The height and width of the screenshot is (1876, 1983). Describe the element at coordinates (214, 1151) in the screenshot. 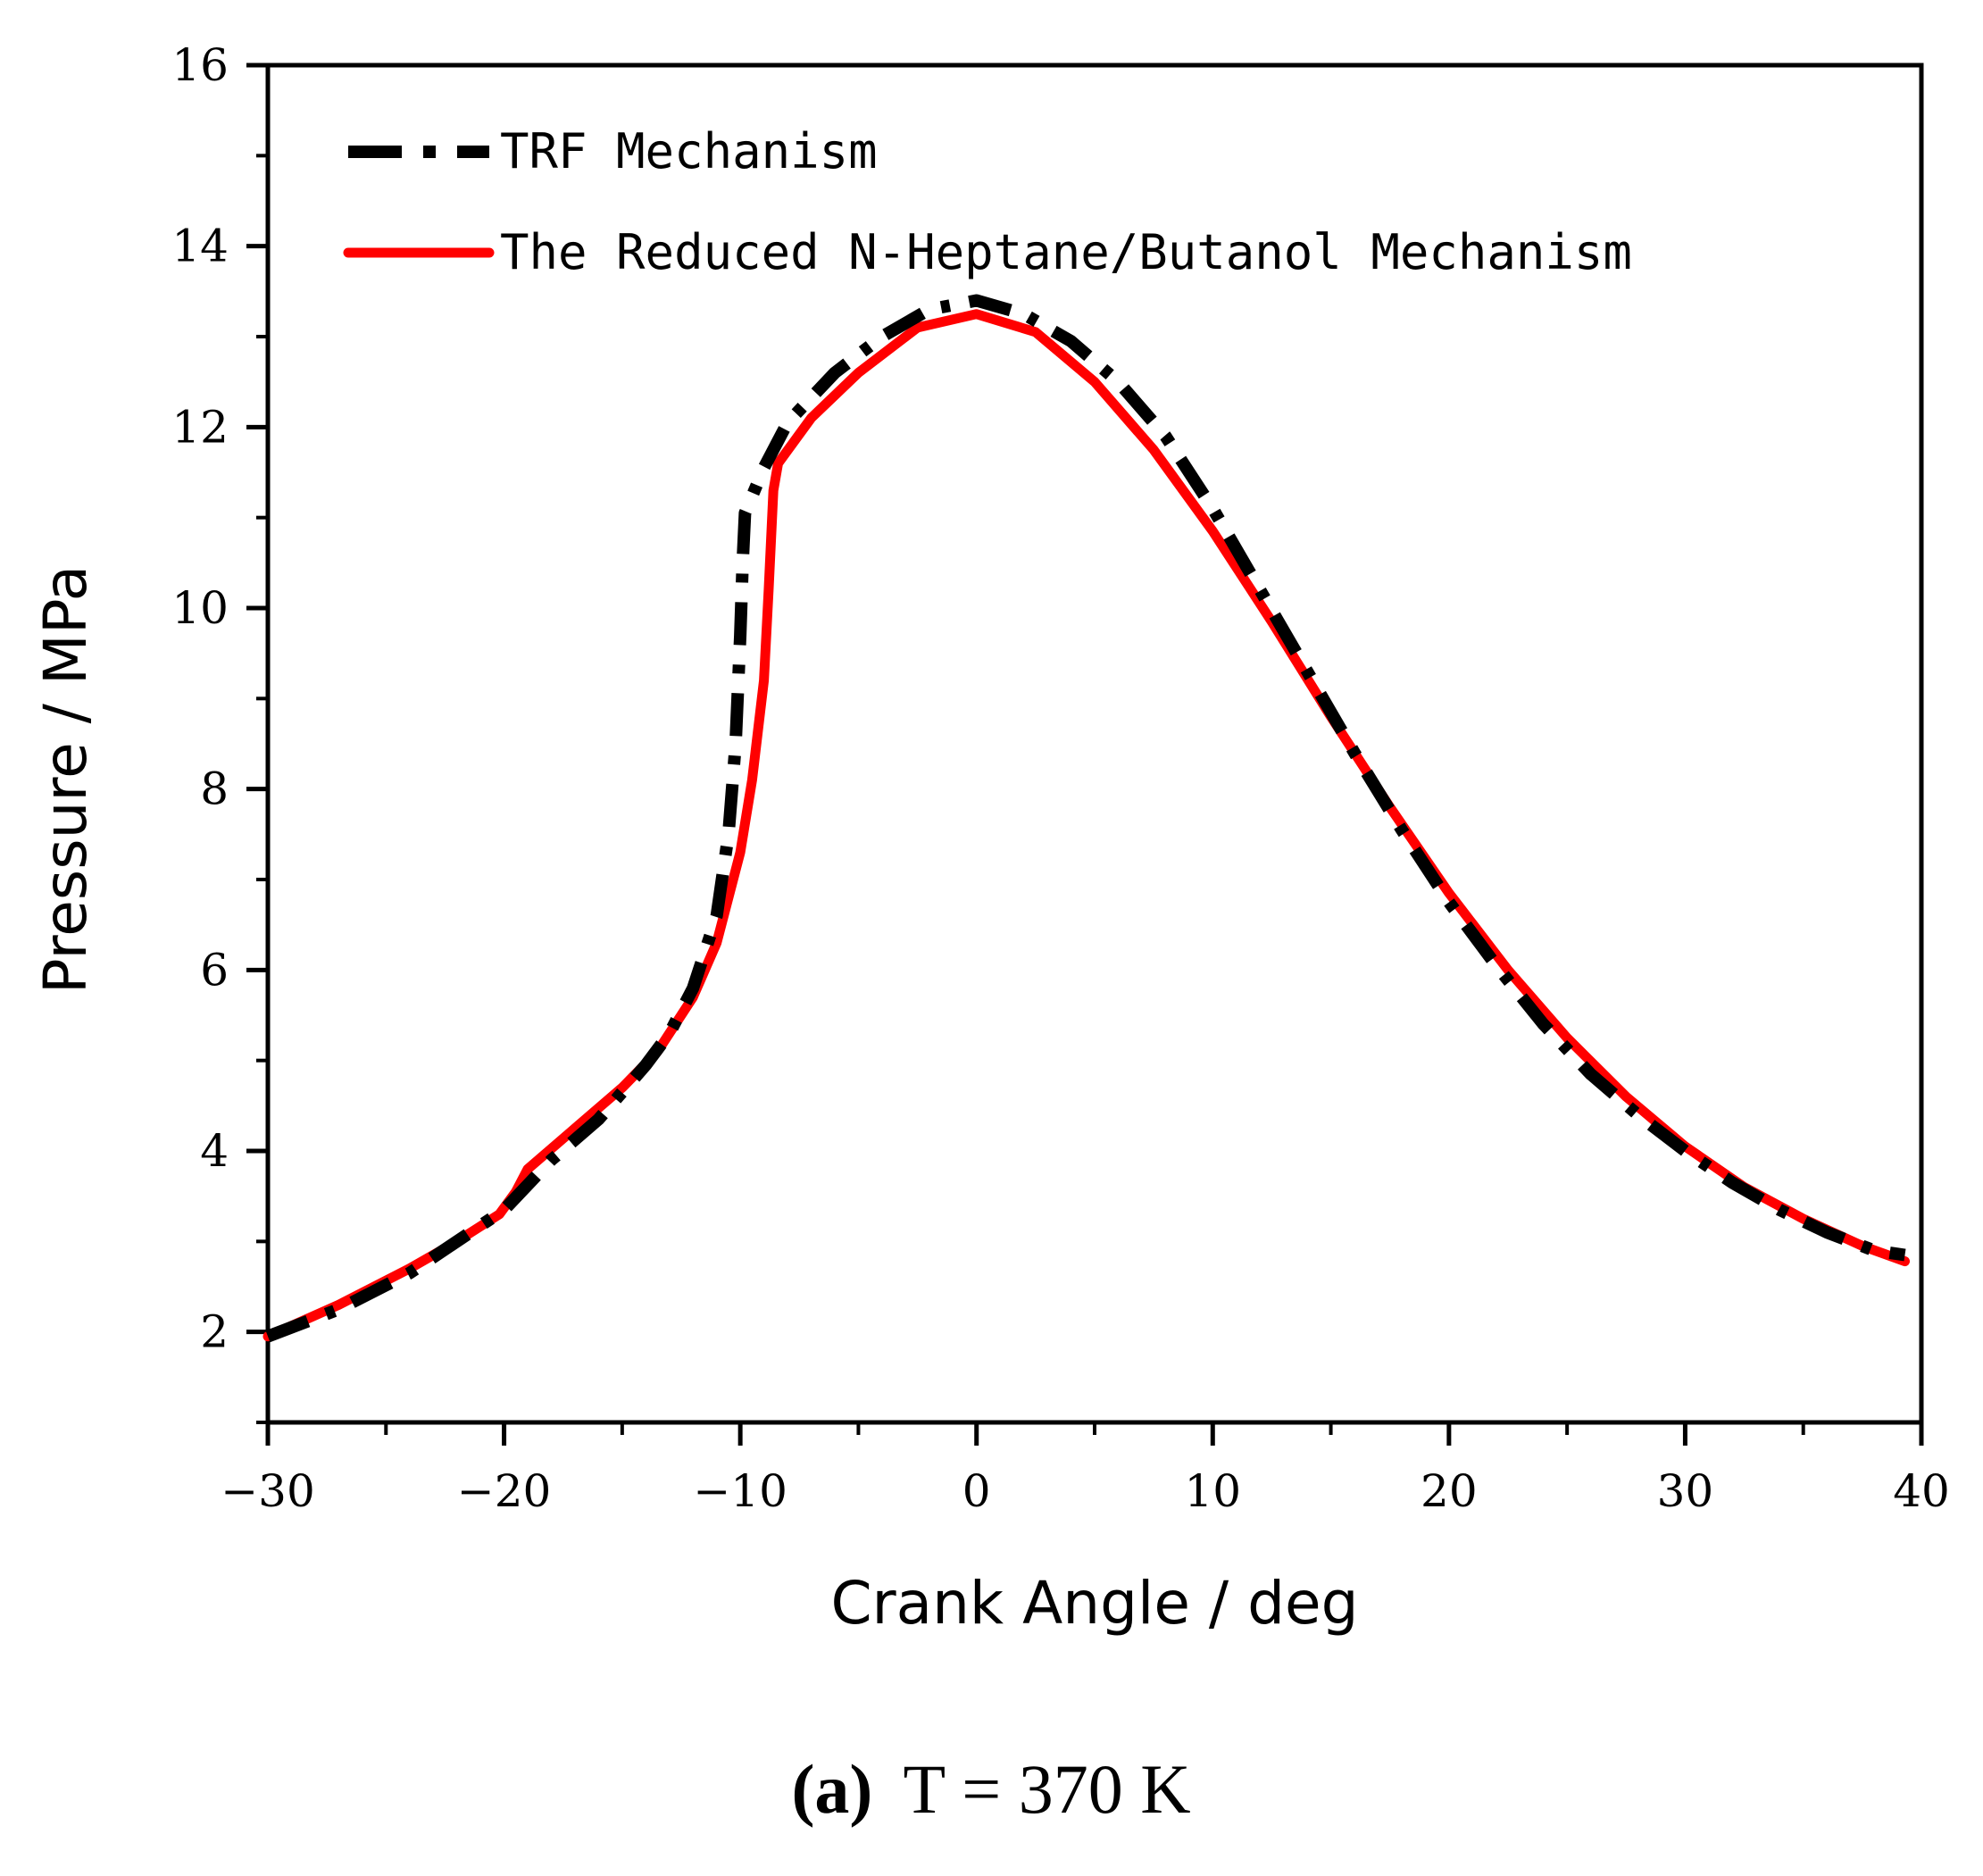

I see `y-tick-label: 4` at that location.